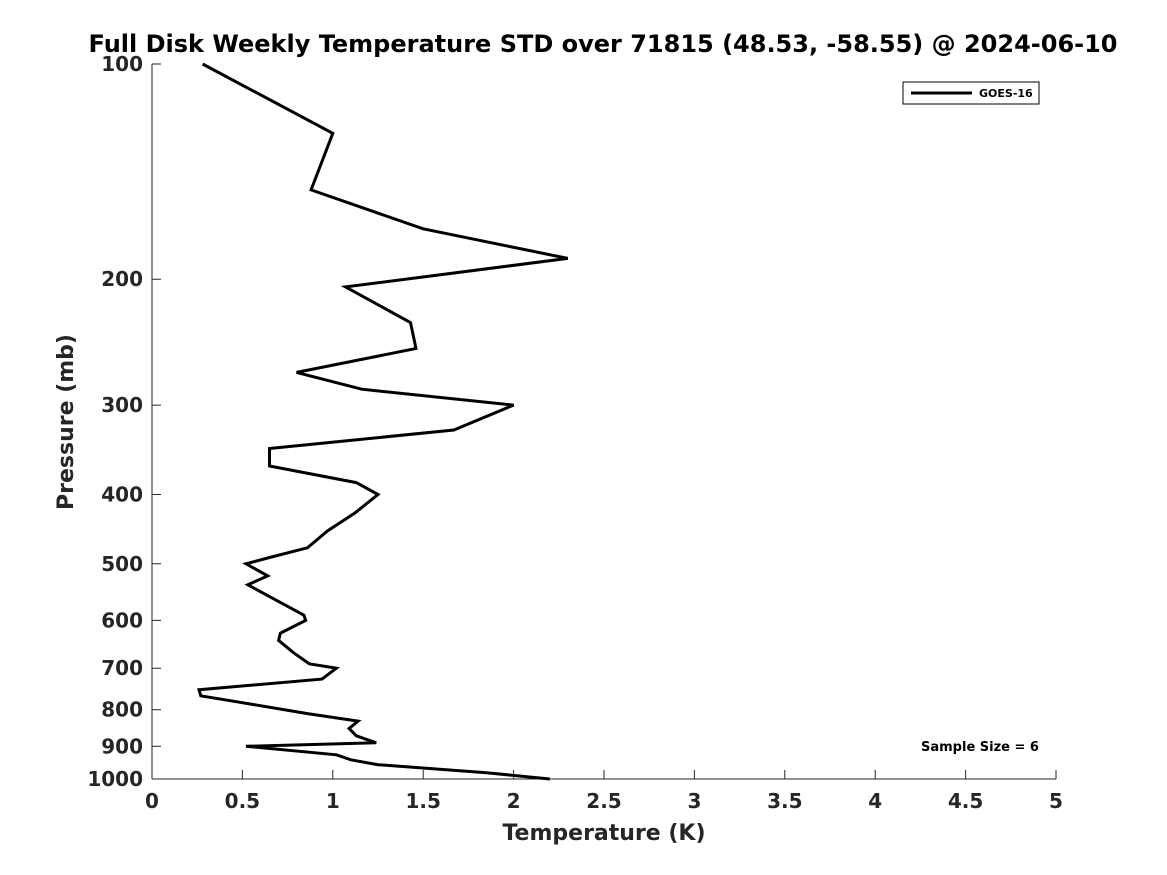 Image resolution: width=1167 pixels, height=875 pixels. What do you see at coordinates (115, 779) in the screenshot?
I see `y-tick-label: 1000` at bounding box center [115, 779].